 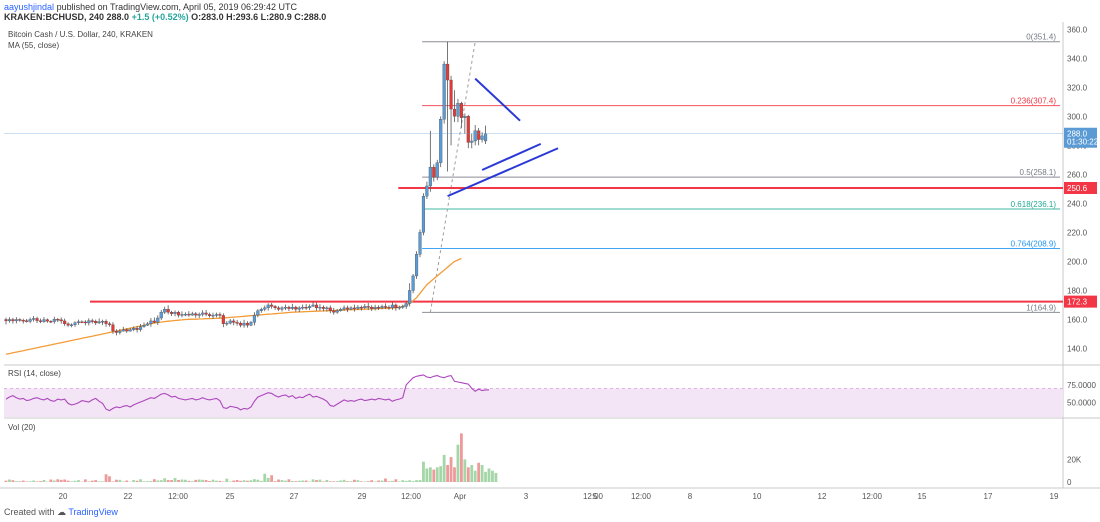 What do you see at coordinates (1077, 290) in the screenshot?
I see `price-tick-label: 180.0` at bounding box center [1077, 290].